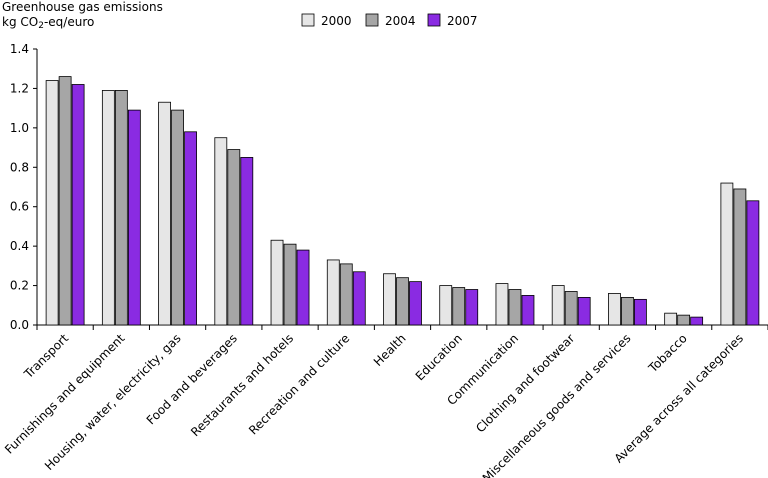 The height and width of the screenshot is (478, 768). I want to click on y-axis-unit-prefix: kg CO, so click(20, 22).